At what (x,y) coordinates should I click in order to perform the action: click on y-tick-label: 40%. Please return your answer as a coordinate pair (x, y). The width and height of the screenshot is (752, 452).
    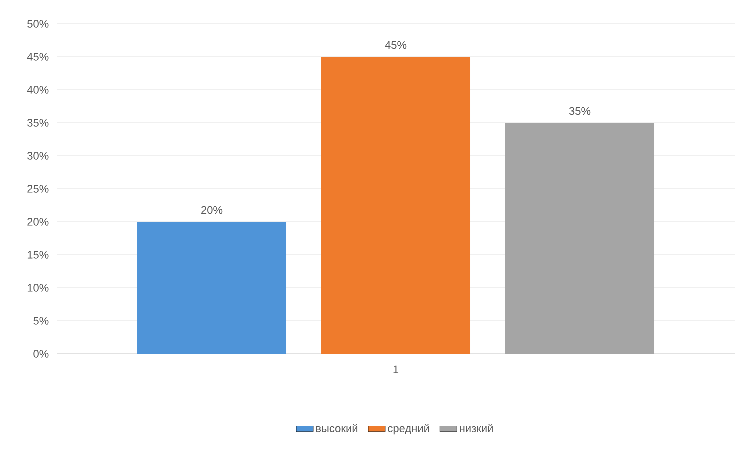
    Looking at the image, I should click on (38, 90).